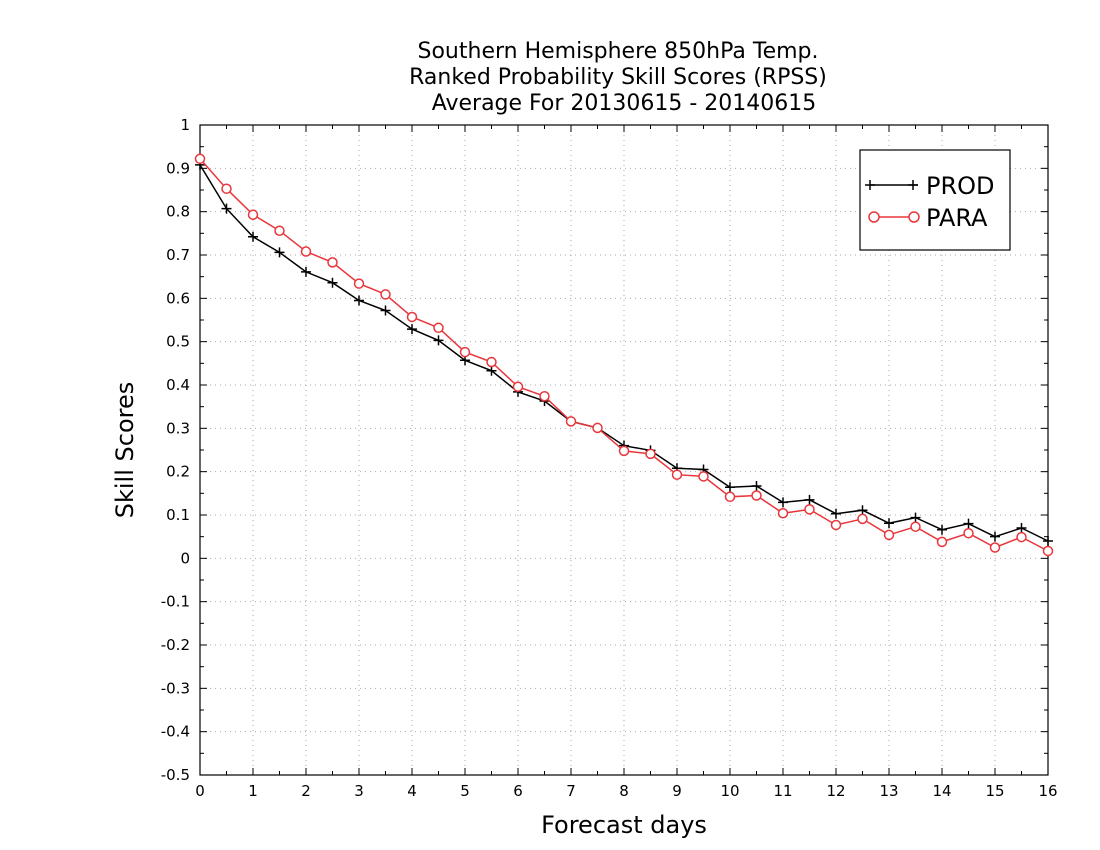 The image size is (1100, 850). I want to click on y-tick-label: 0.1, so click(178, 515).